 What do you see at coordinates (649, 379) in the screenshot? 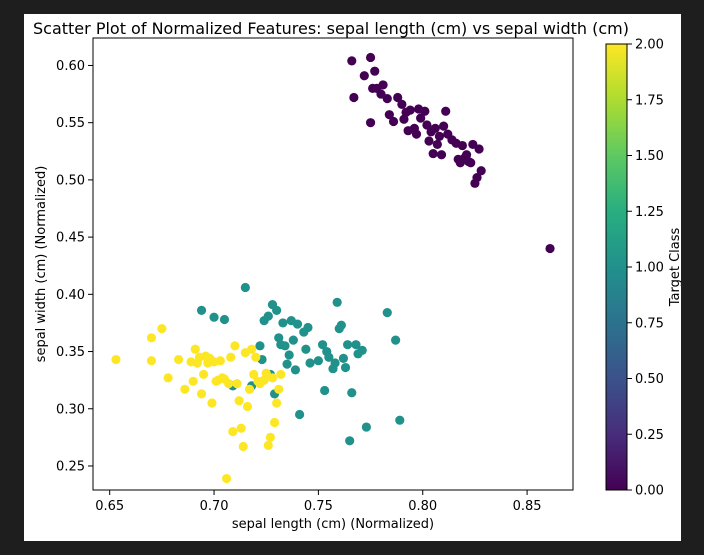
I see `colorbar-tick-label: 0.50` at bounding box center [649, 379].